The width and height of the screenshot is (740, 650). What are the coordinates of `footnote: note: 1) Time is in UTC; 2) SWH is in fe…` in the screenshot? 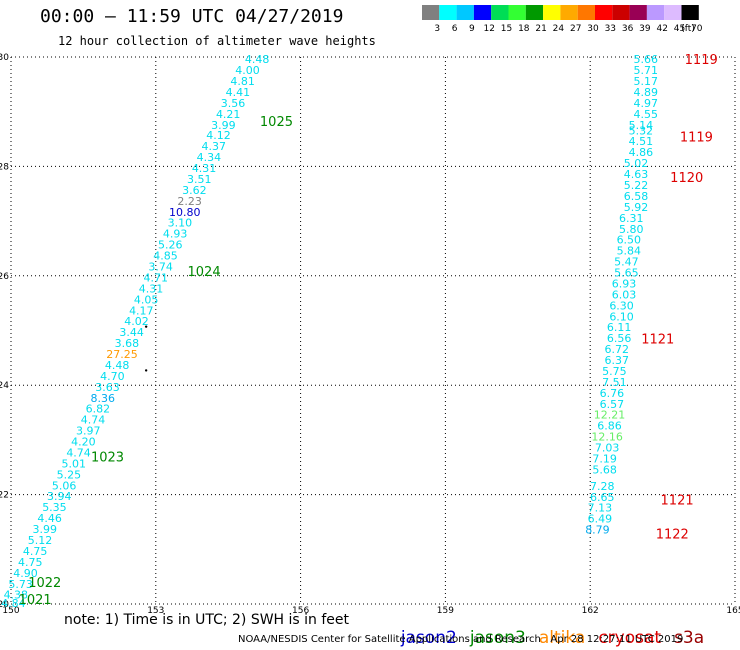 It's located at (207, 620).